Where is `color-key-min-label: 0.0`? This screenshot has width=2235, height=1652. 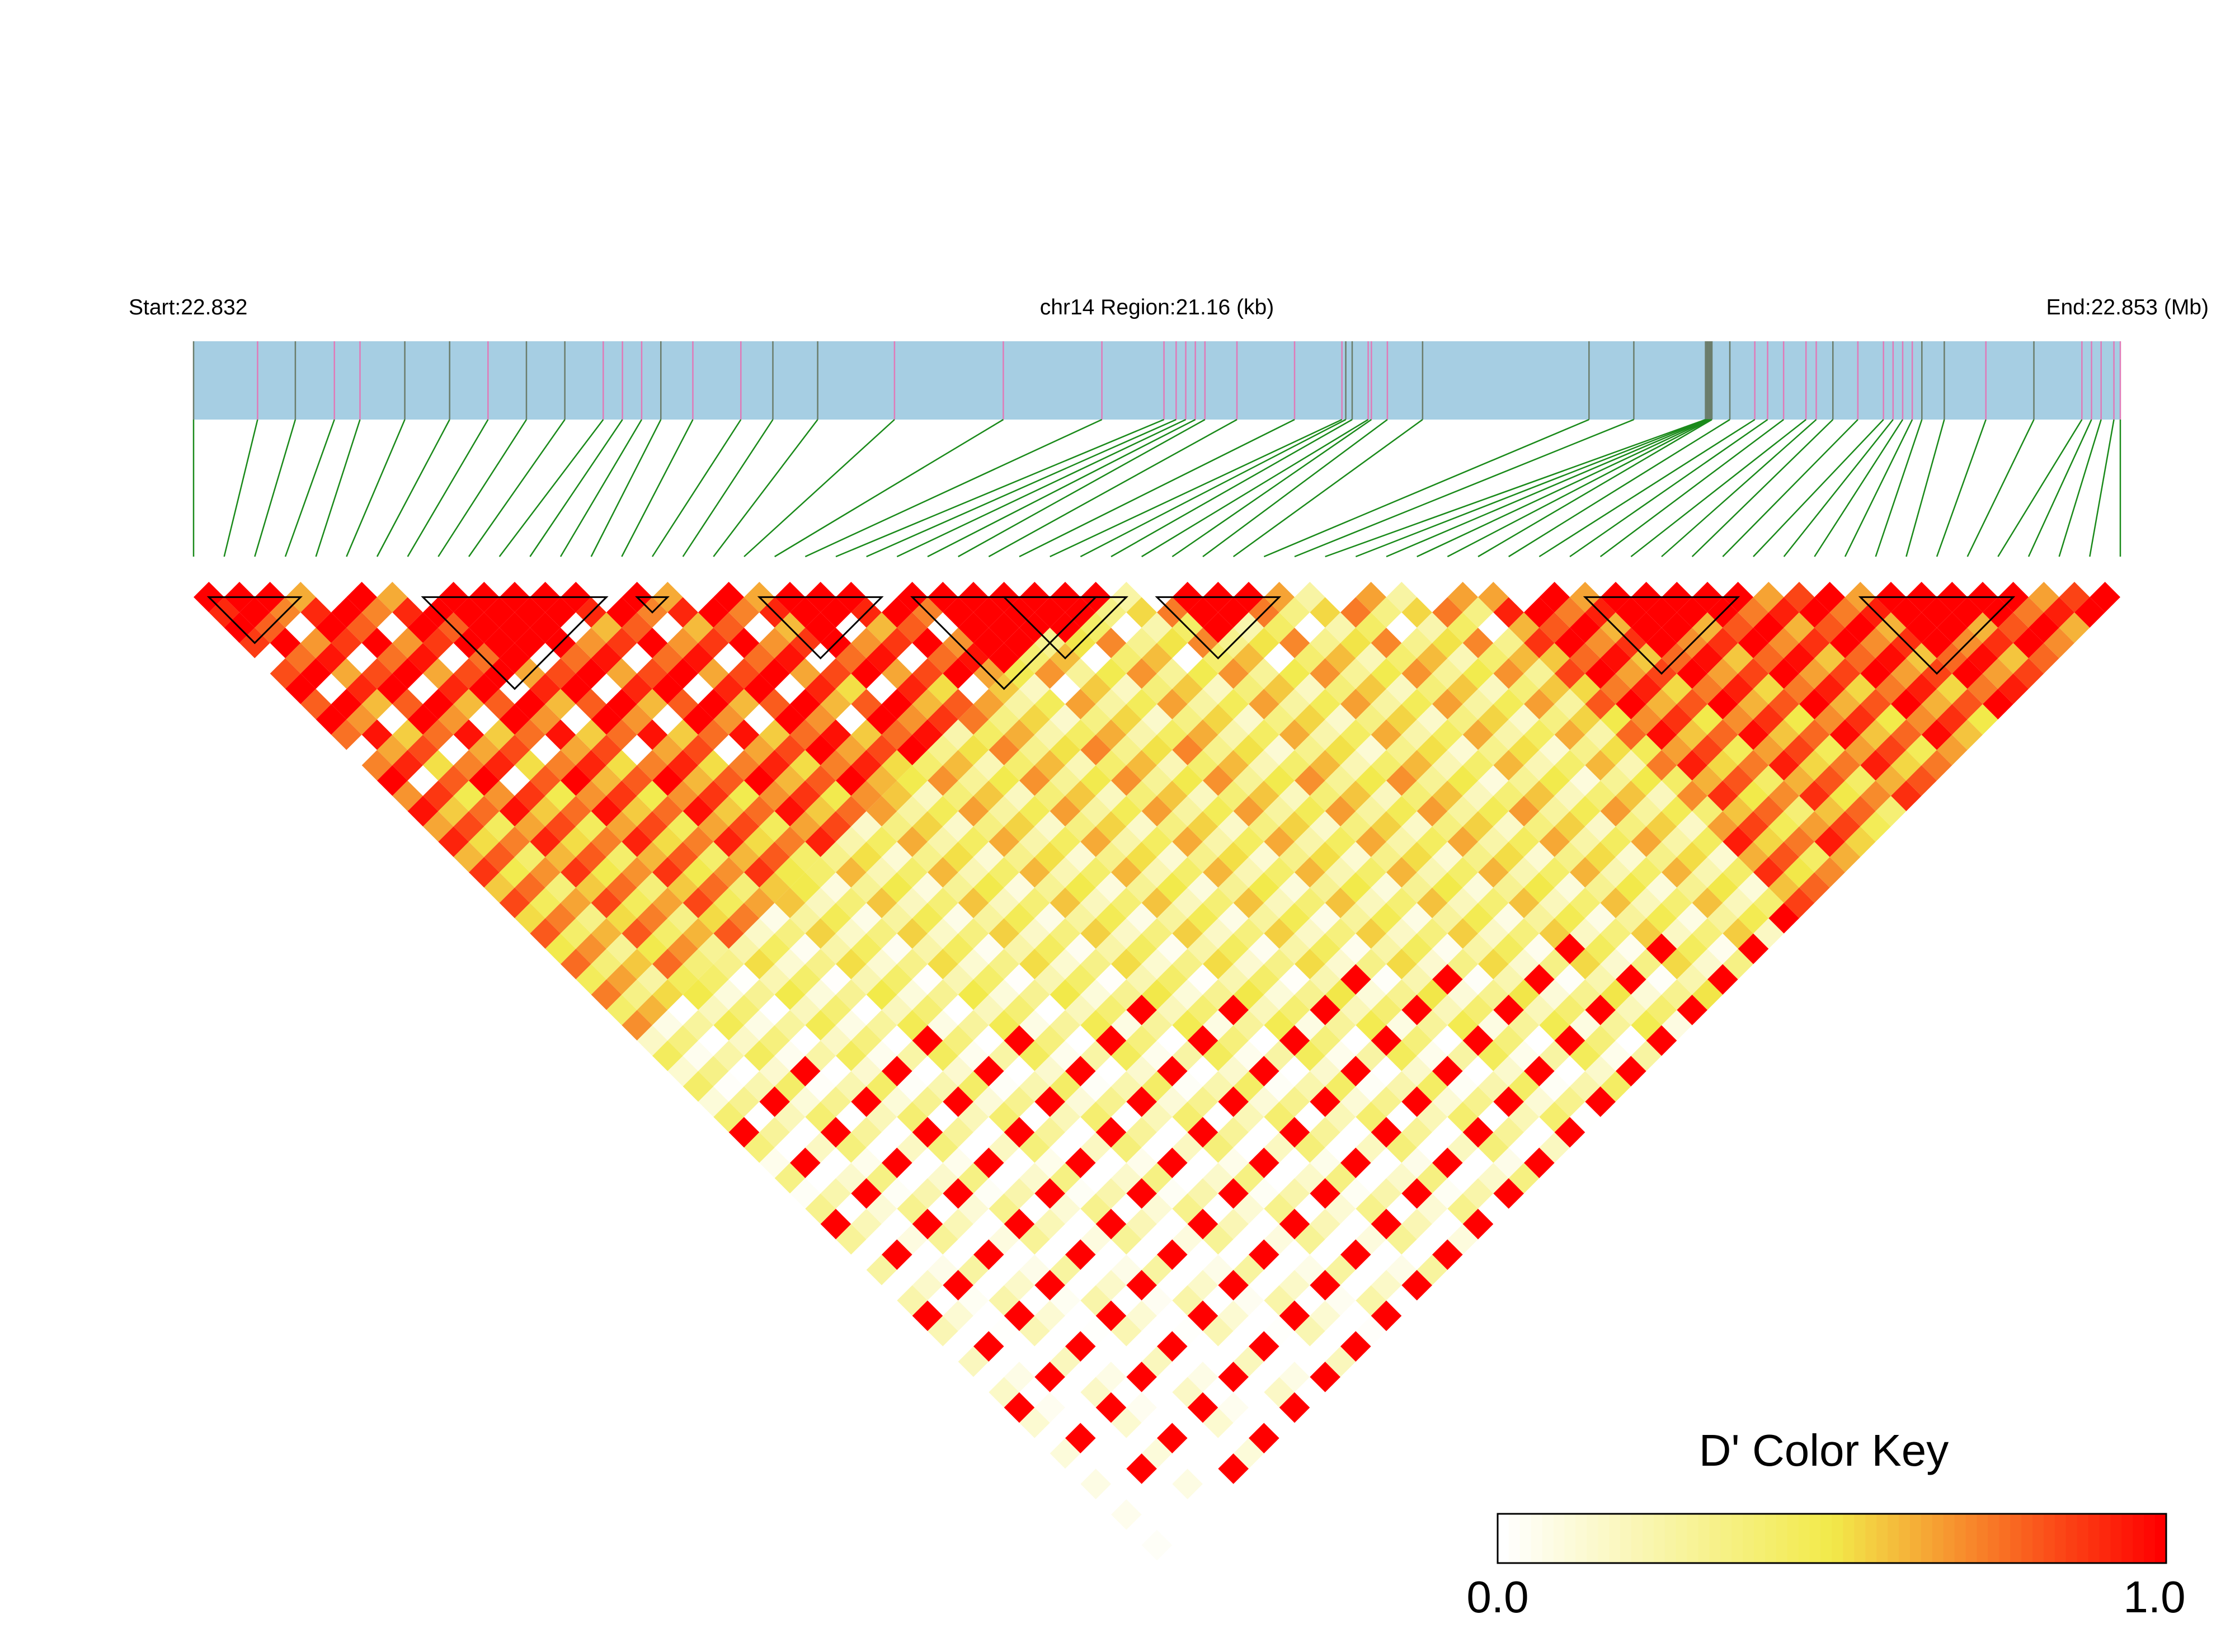
color-key-min-label: 0.0 is located at coordinates (1497, 1597).